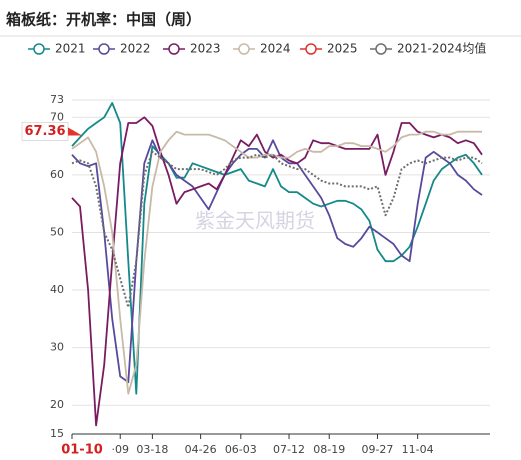 Image resolution: width=521 pixels, height=460 pixels. I want to click on legend-label: 2021, so click(70, 49).